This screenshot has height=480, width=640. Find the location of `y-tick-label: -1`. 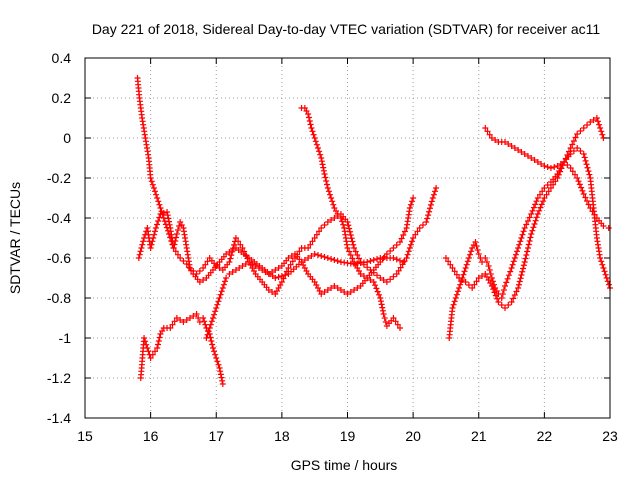

y-tick-label: -1 is located at coordinates (65, 338).